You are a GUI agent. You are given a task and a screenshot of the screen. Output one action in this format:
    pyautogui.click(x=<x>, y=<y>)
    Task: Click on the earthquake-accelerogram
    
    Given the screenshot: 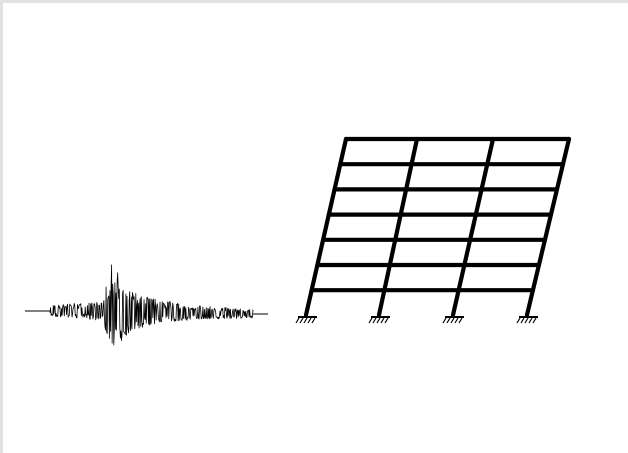 What is the action you would take?
    pyautogui.click(x=146, y=305)
    